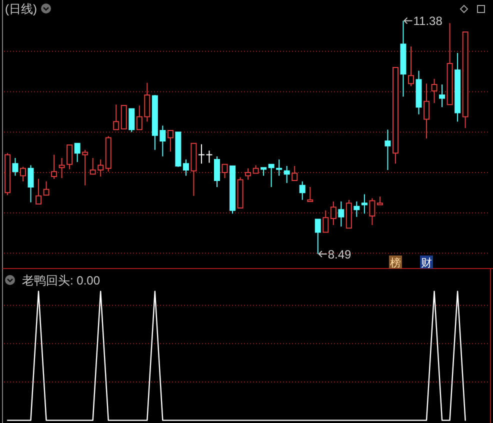  Describe the element at coordinates (61, 281) in the screenshot. I see `title: 老鸭回头: 0.00` at that location.